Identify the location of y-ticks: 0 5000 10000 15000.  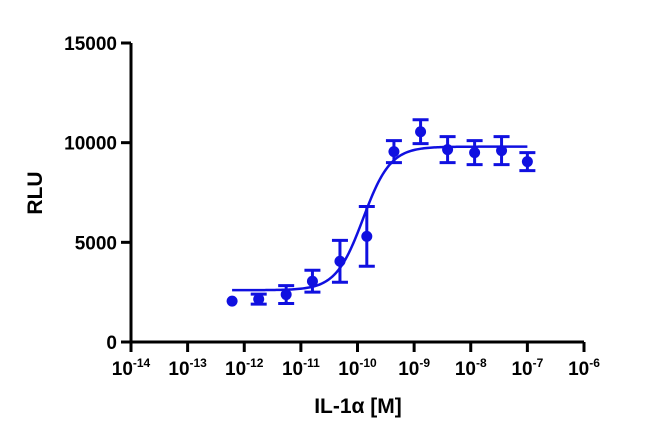
(97, 194).